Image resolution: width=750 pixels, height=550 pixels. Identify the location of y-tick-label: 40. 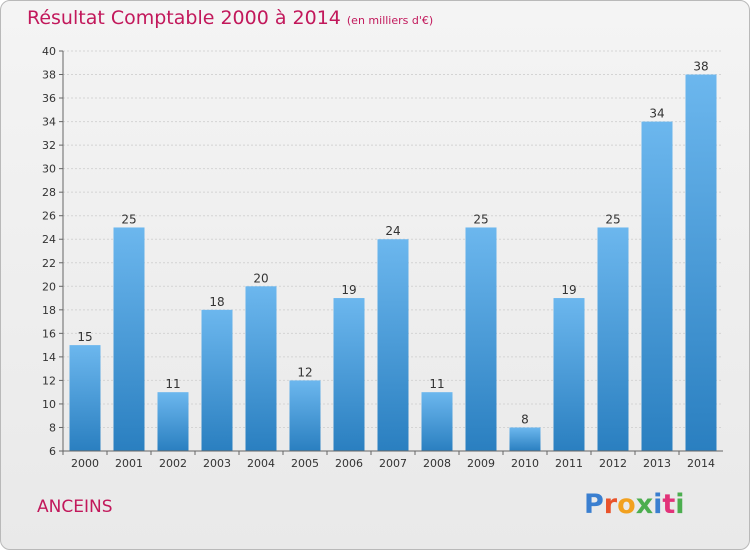
(49, 51).